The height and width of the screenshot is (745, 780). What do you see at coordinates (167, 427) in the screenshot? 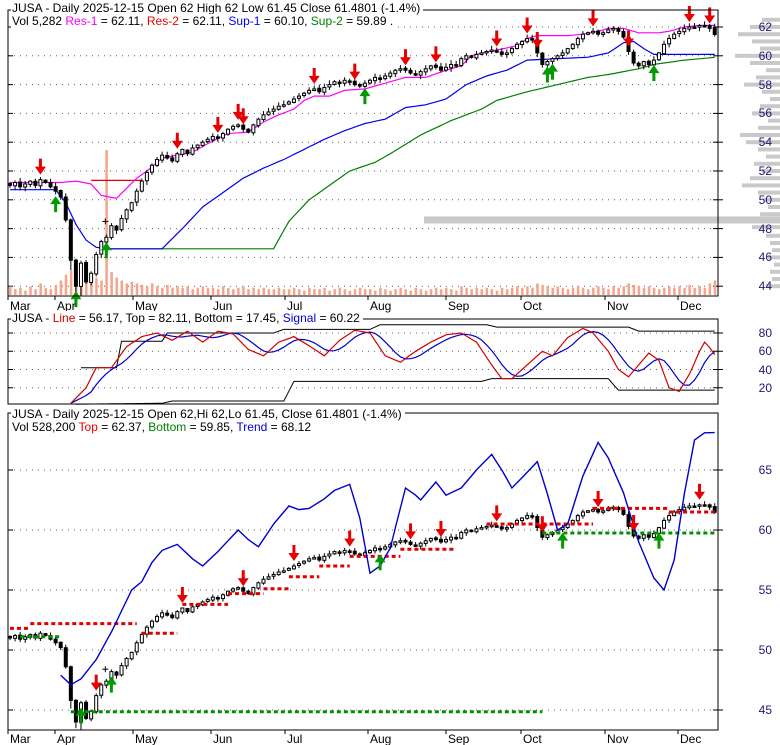
I see `panel3-legend-part: Bottom` at bounding box center [167, 427].